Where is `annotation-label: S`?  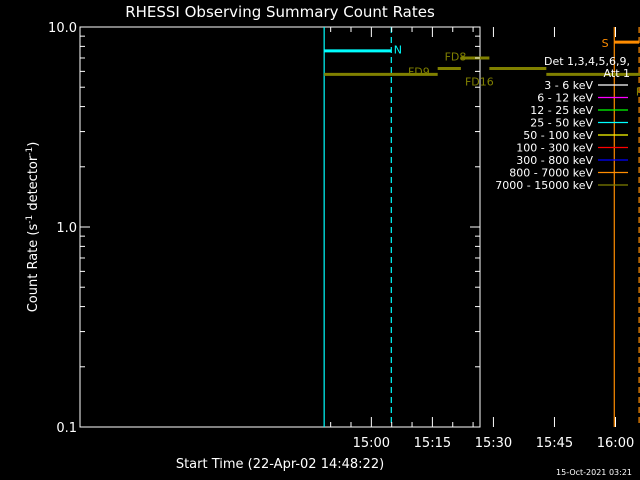
annotation-label: S is located at coordinates (605, 43).